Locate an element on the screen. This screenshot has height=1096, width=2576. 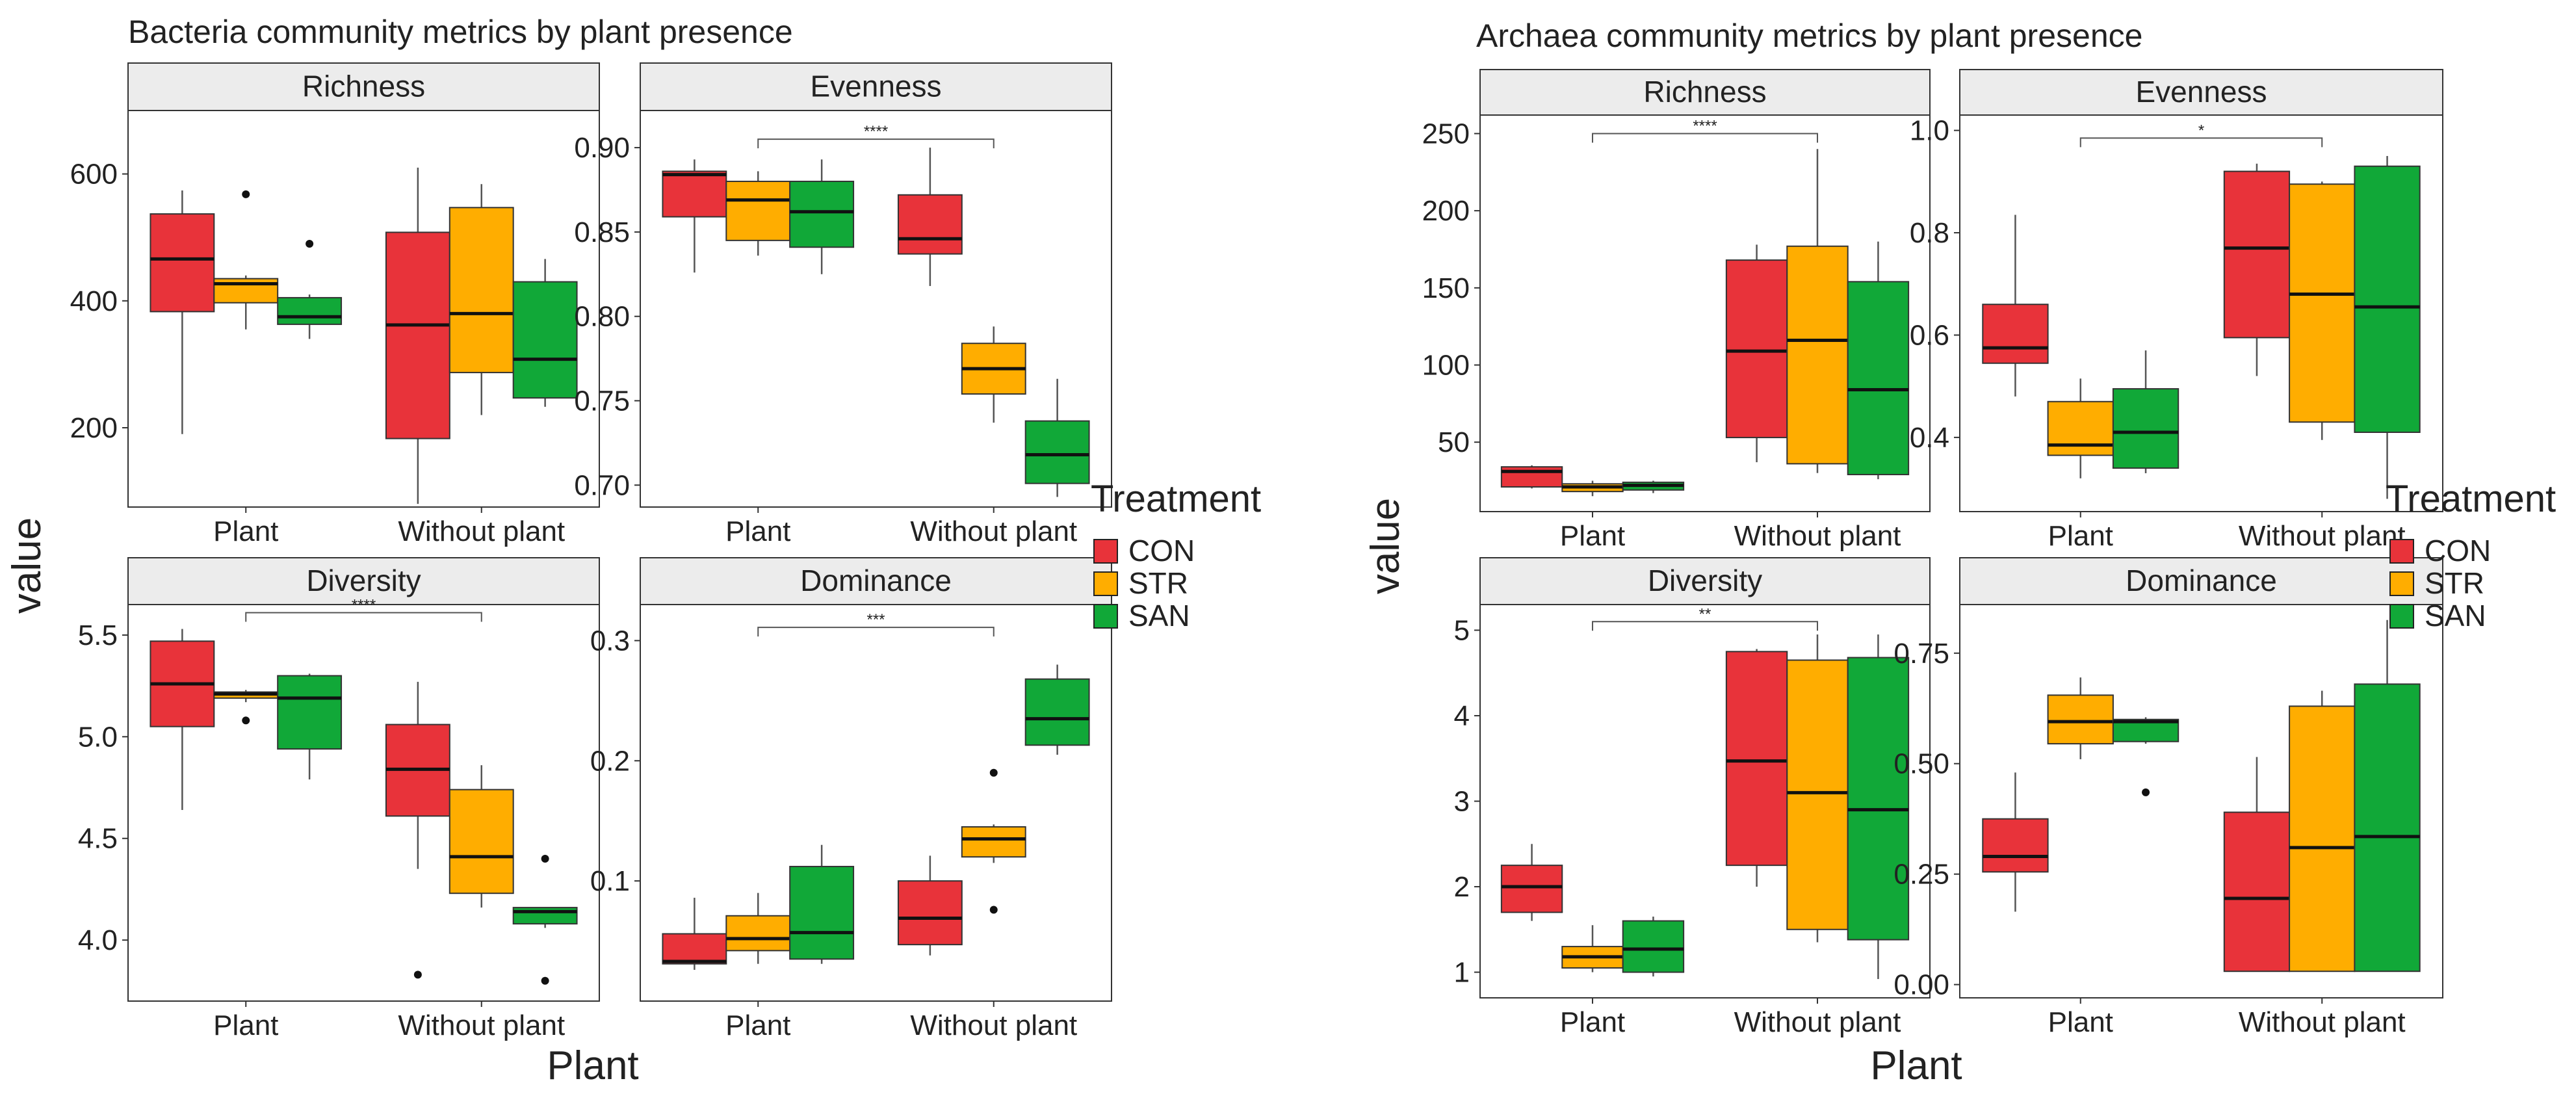
y-tick-label: 0.00 is located at coordinates (1921, 985).